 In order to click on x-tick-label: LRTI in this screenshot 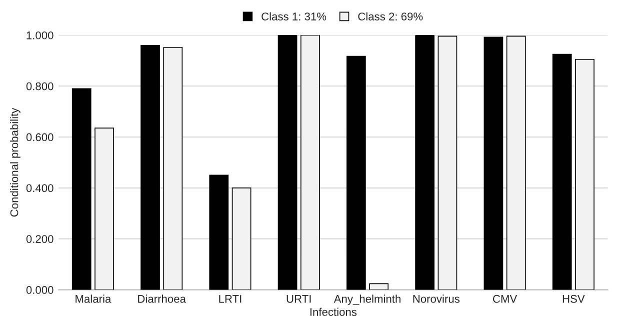, I will do `click(230, 299)`.